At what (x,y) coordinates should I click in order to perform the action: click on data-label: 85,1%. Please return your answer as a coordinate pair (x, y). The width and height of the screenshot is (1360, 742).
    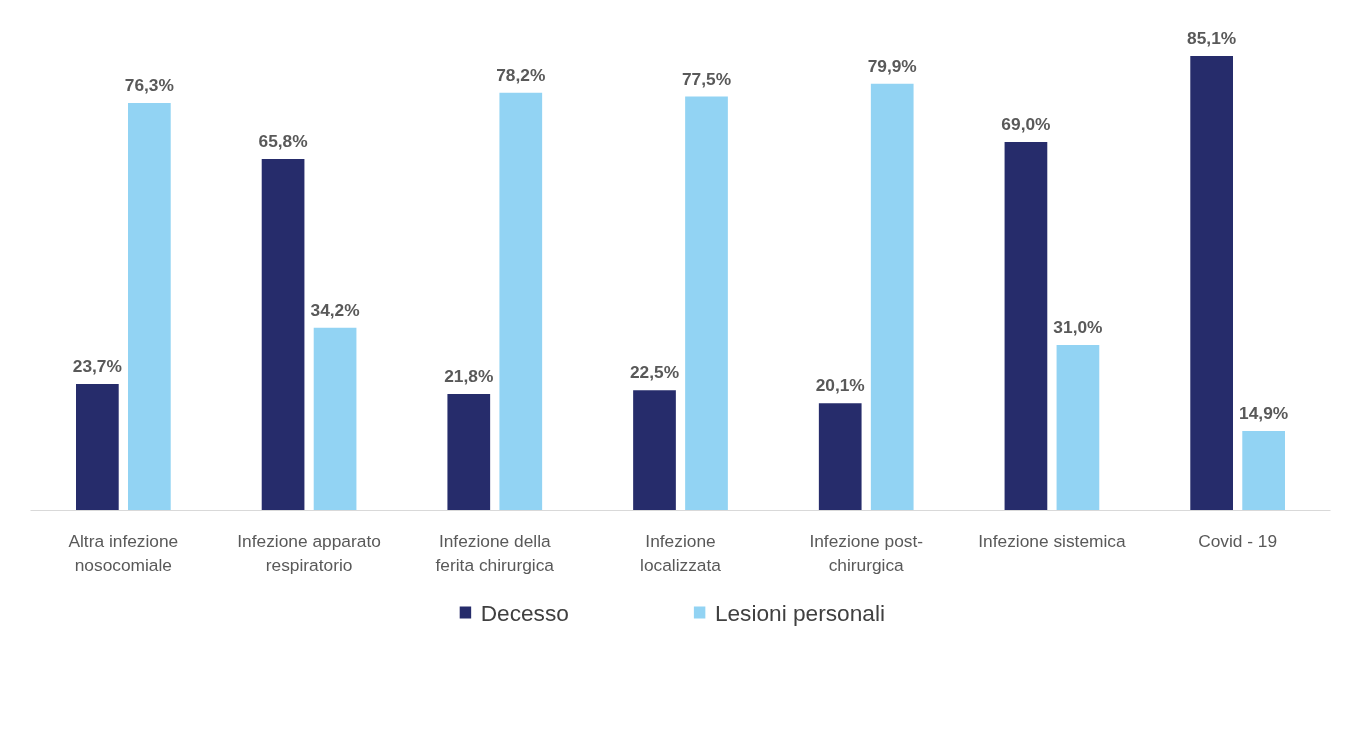
    Looking at the image, I should click on (1212, 37).